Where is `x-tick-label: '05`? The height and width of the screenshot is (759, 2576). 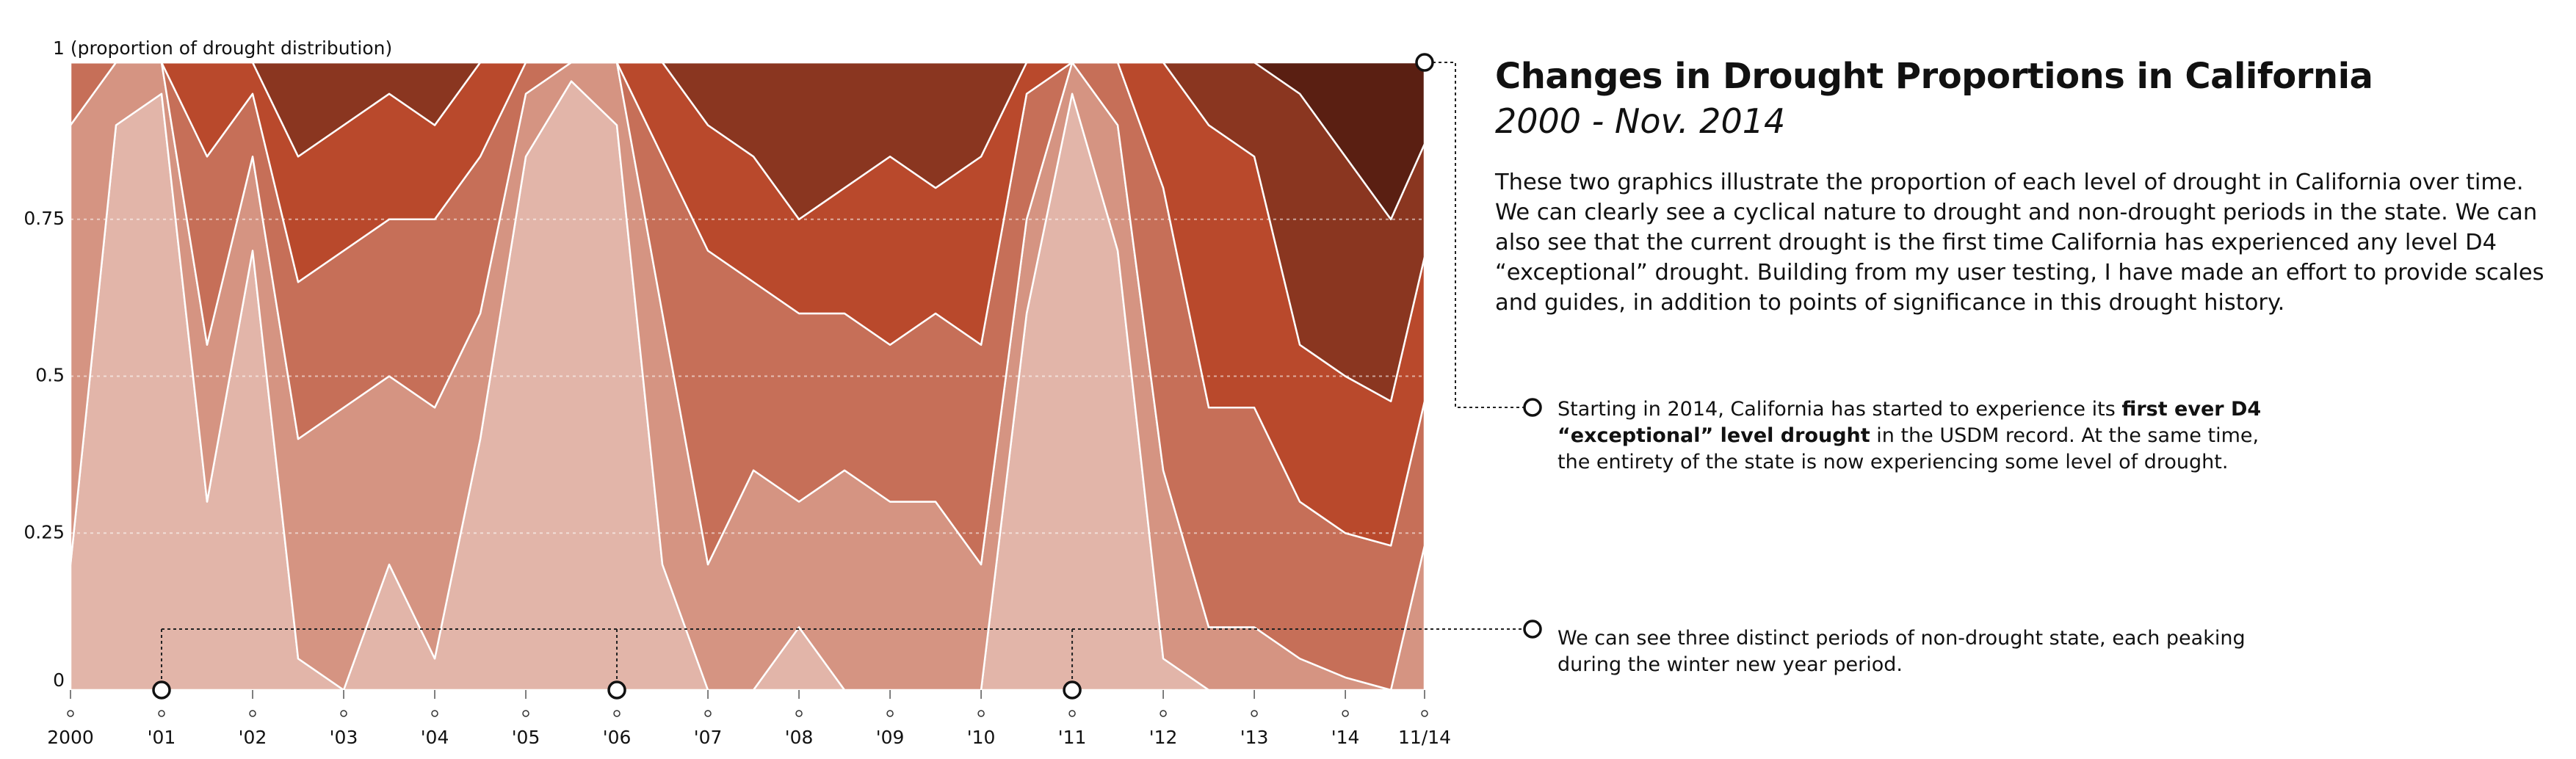 x-tick-label: '05 is located at coordinates (526, 737).